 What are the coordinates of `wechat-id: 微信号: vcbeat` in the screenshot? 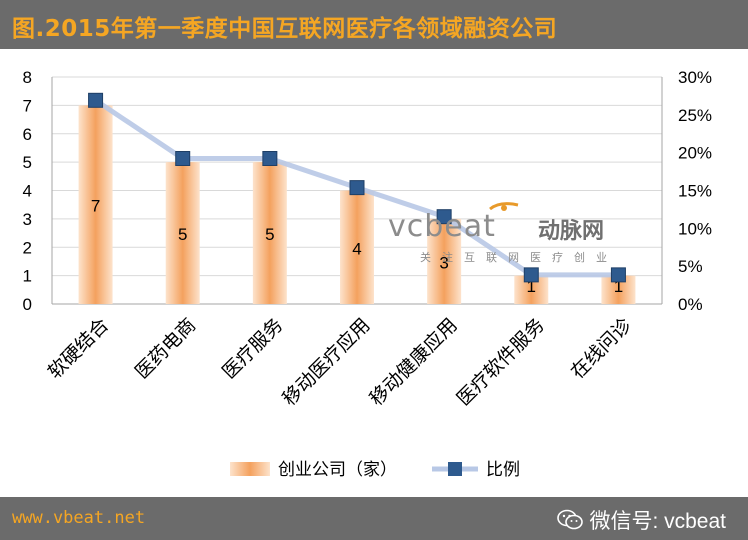 It's located at (641, 520).